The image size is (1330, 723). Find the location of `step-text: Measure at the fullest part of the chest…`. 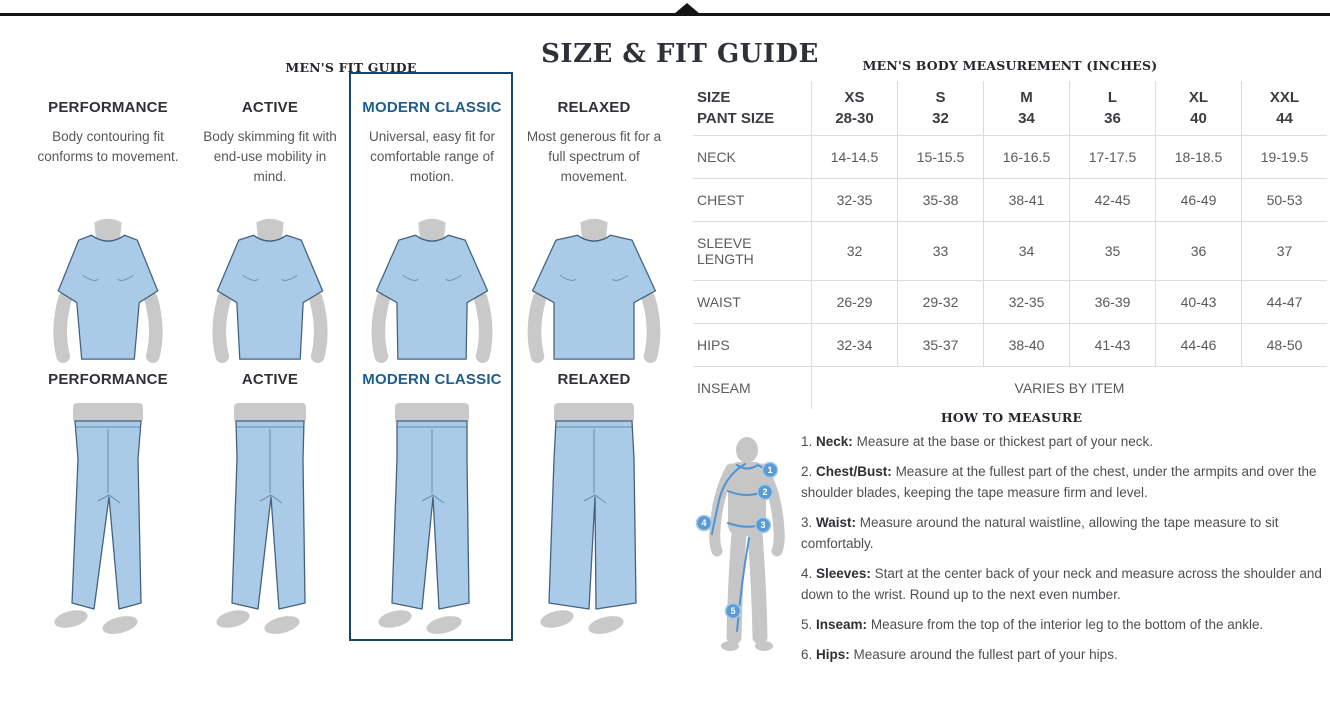

step-text: Measure at the fullest part of the chest… is located at coordinates (1059, 482).